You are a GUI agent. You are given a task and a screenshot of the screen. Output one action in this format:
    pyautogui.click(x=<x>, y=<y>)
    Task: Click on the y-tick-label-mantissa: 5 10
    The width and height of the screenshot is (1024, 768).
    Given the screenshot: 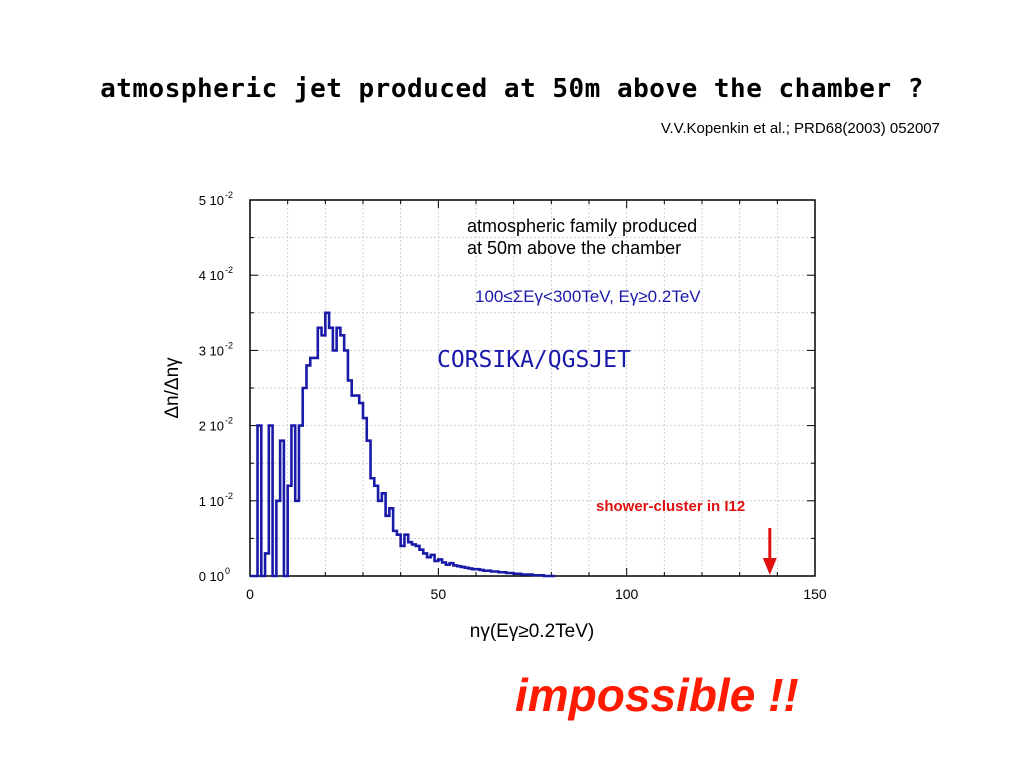 What is the action you would take?
    pyautogui.click(x=211, y=200)
    